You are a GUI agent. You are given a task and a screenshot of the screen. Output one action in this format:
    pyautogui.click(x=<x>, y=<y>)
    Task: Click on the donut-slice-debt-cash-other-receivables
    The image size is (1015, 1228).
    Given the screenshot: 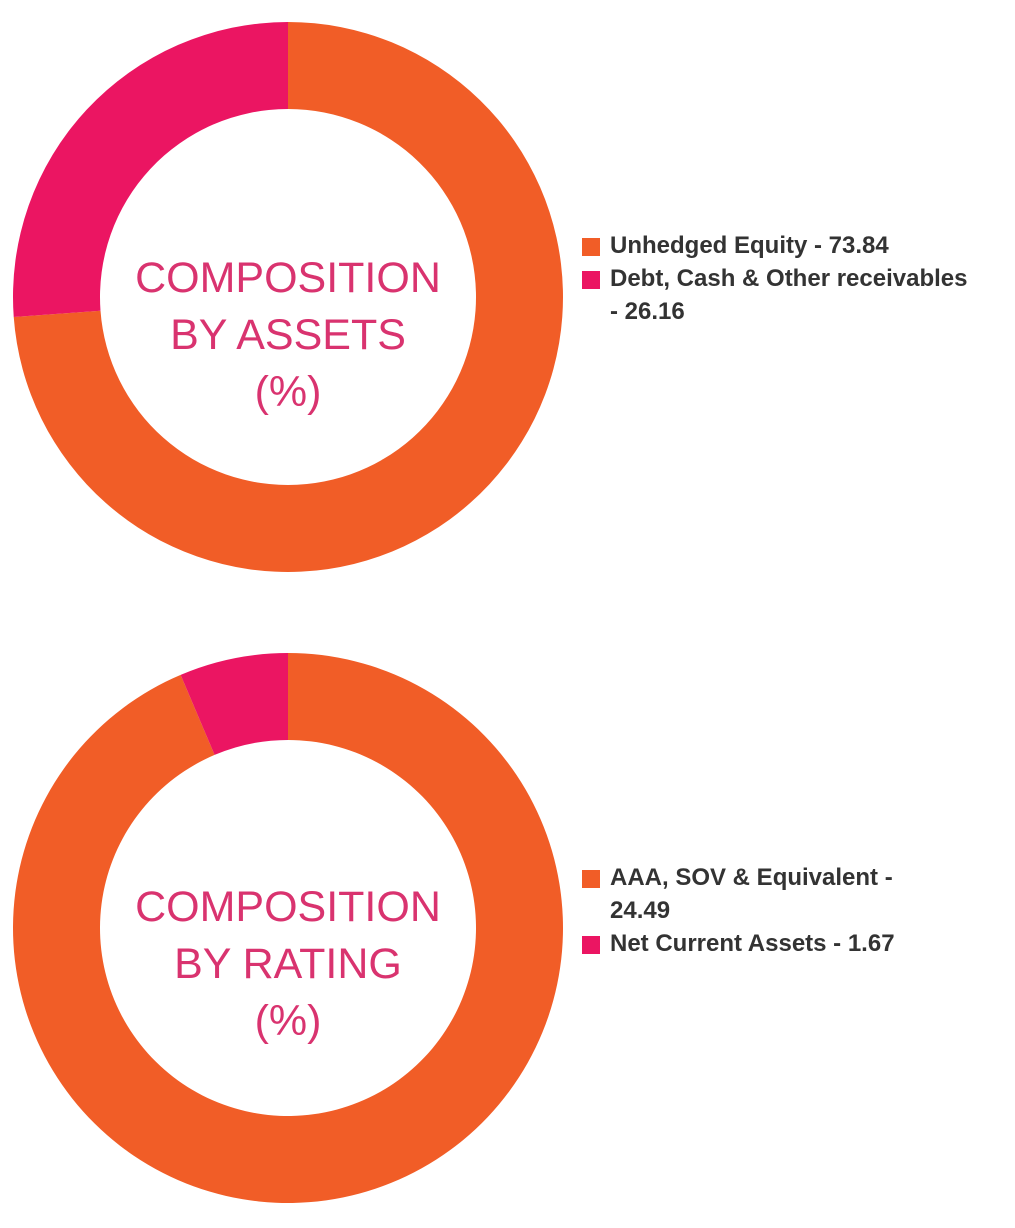 What is the action you would take?
    pyautogui.click(x=150, y=170)
    